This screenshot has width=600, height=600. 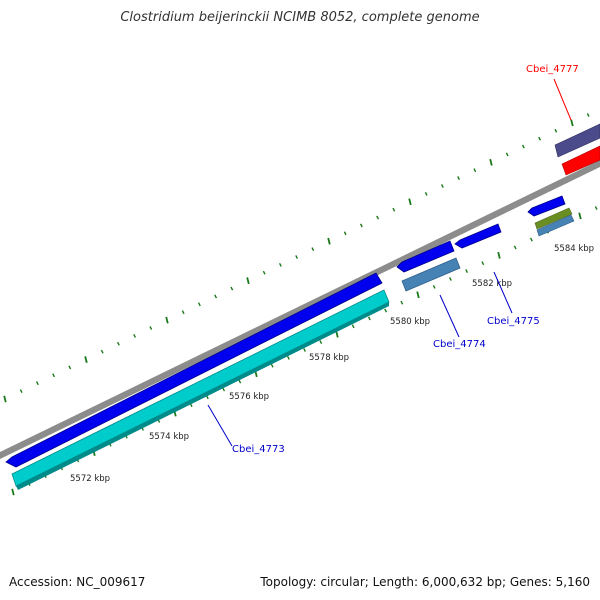 I want to click on feature-purple, so click(x=577, y=140).